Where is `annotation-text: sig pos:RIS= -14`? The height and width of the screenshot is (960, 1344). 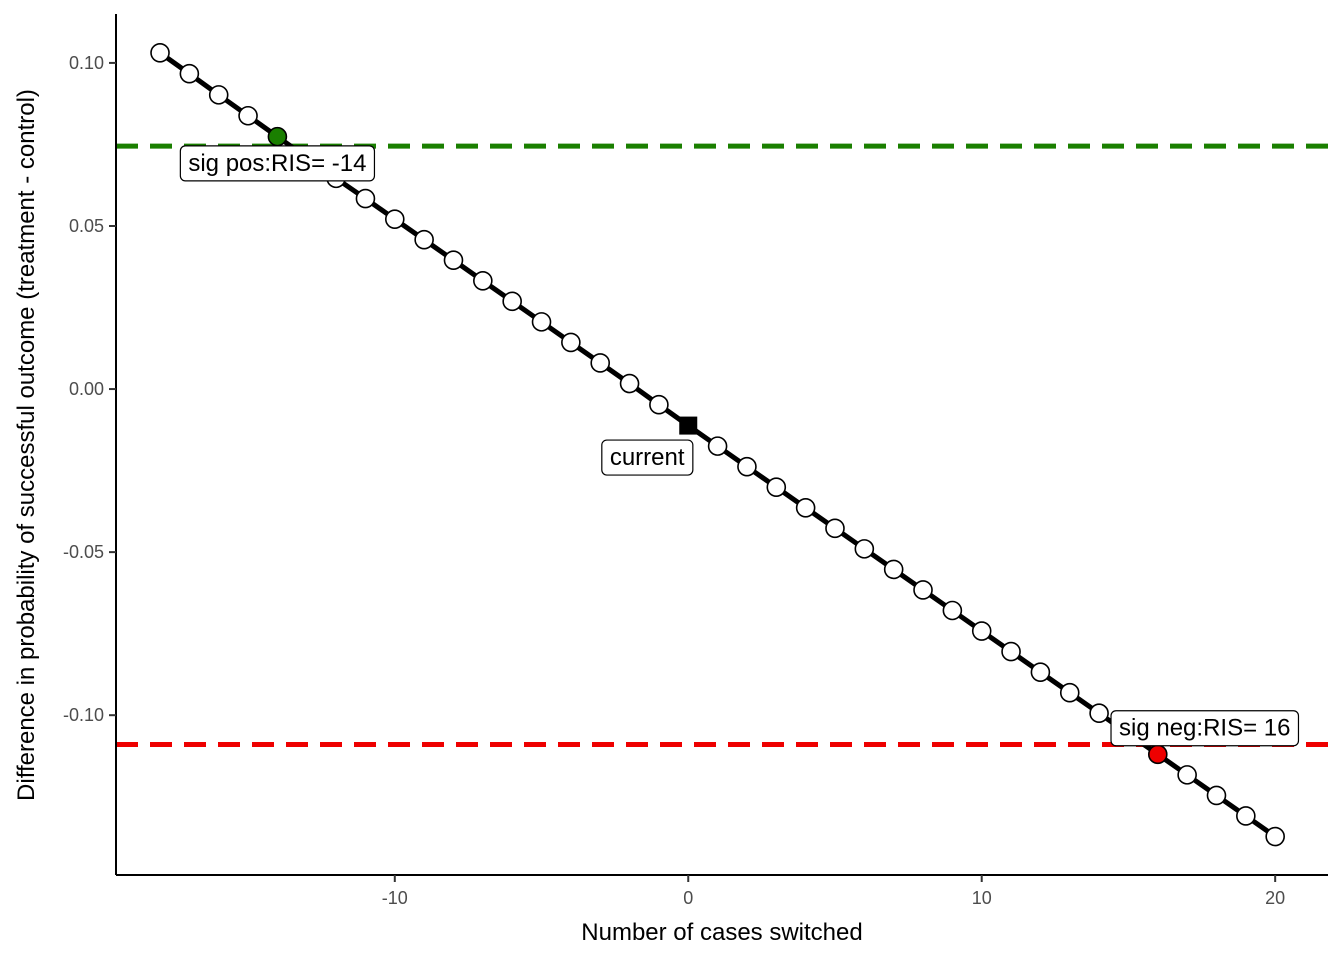 annotation-text: sig pos:RIS= -14 is located at coordinates (277, 163).